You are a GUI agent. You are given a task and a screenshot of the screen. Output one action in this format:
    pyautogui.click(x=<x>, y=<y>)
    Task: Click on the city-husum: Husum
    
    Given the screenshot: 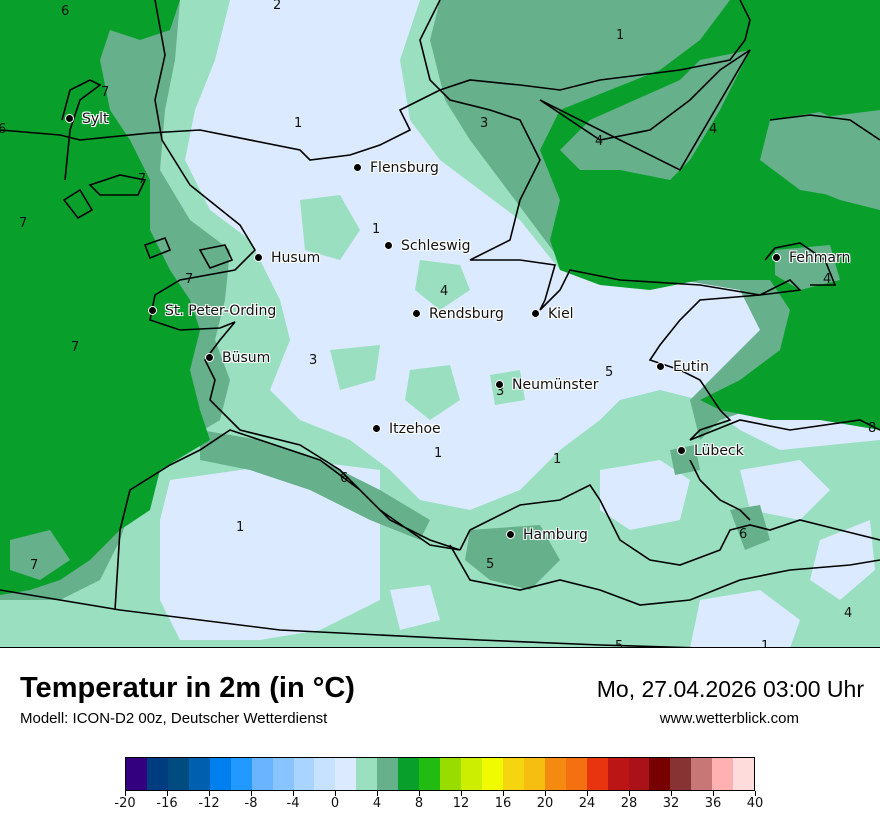 What is the action you would take?
    pyautogui.click(x=287, y=258)
    